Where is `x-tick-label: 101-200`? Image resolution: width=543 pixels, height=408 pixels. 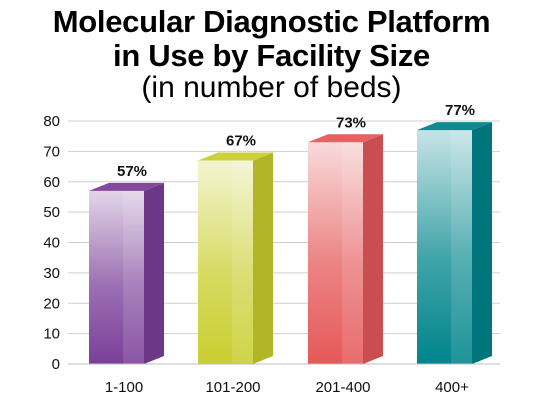
x-tick-label: 101-200 is located at coordinates (232, 387).